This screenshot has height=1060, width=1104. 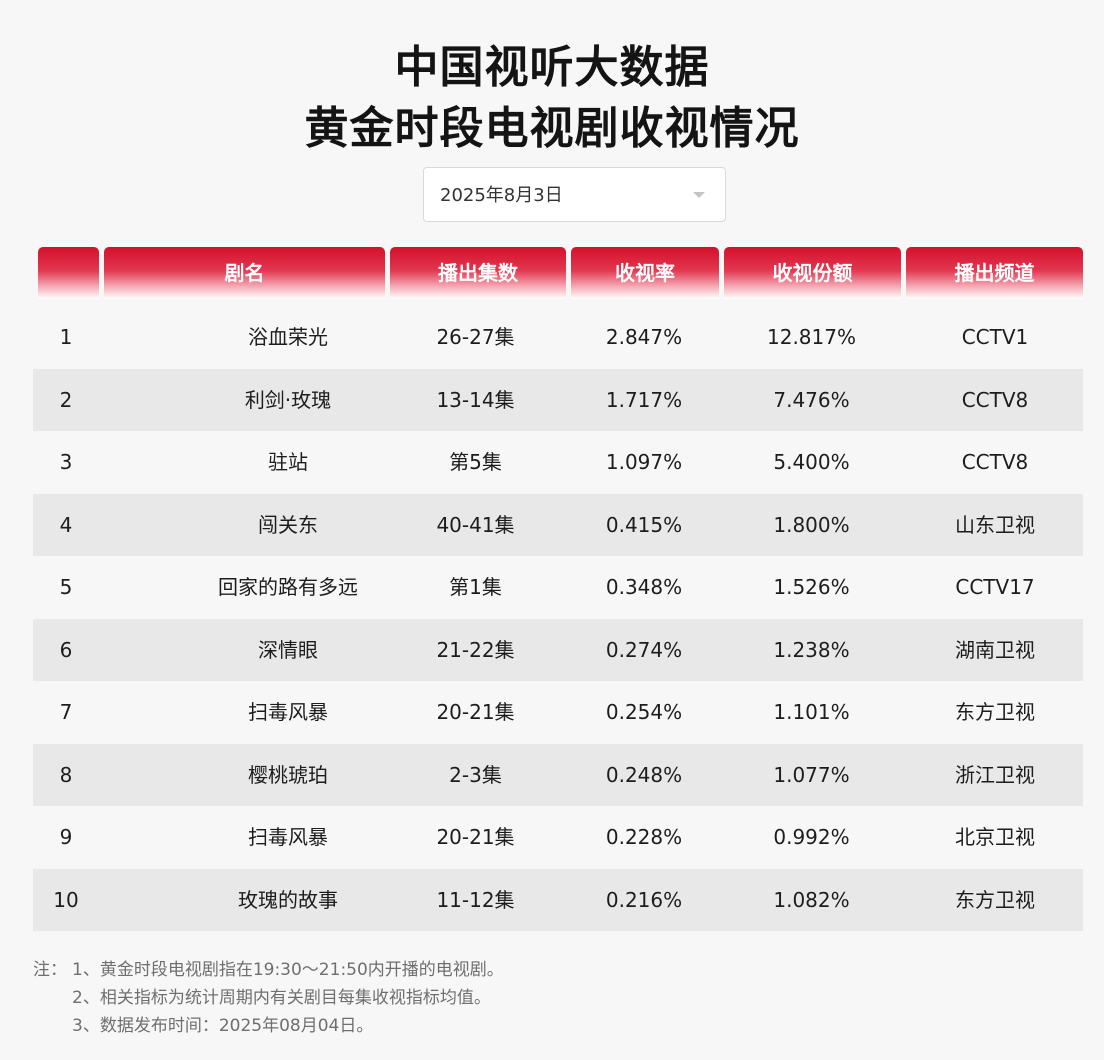 I want to click on rank-cell: 4, so click(x=66, y=524).